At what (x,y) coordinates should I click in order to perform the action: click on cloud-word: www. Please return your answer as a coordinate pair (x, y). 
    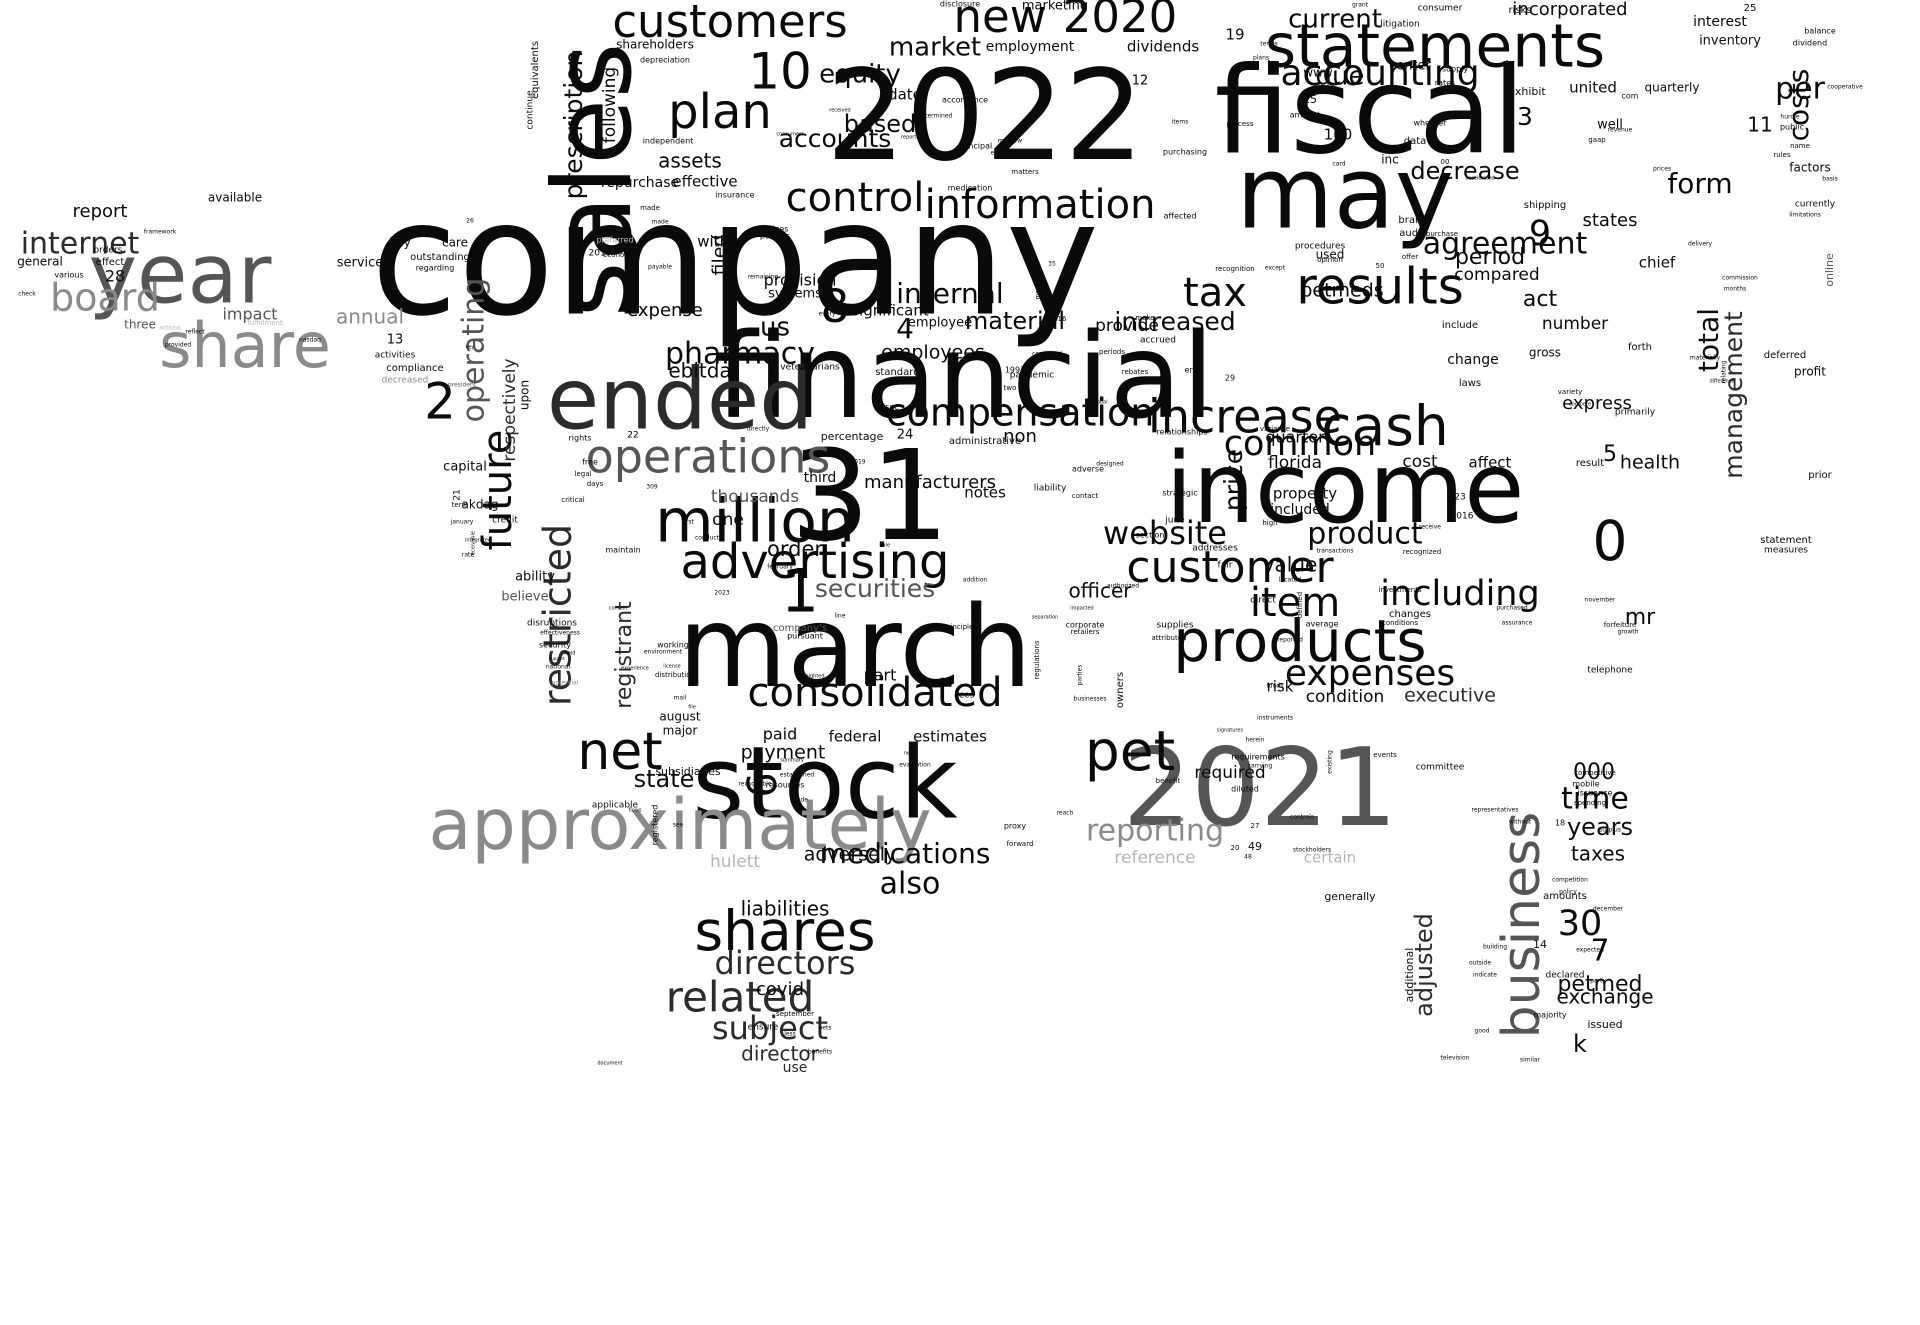
    Looking at the image, I should click on (1318, 73).